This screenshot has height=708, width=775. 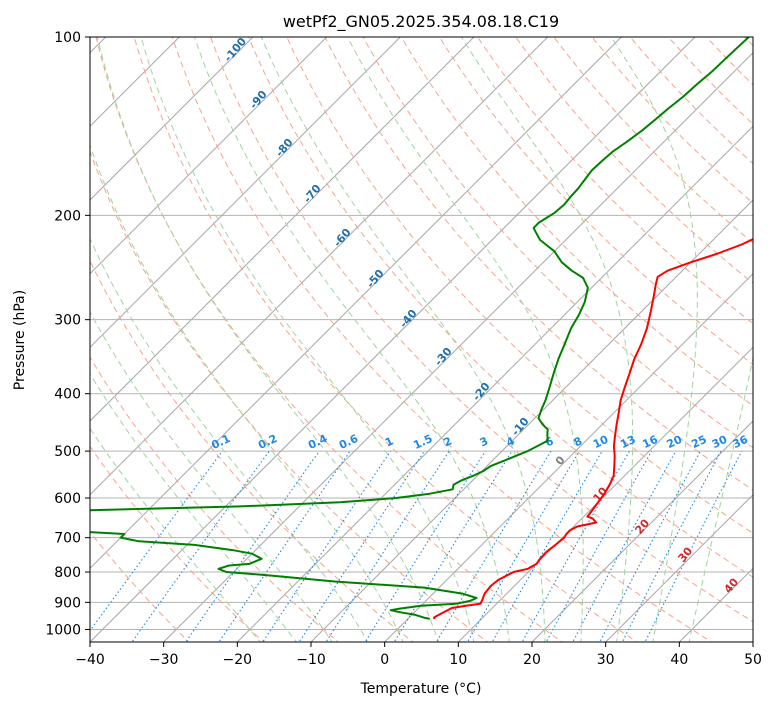 What do you see at coordinates (67, 38) in the screenshot?
I see `y-tick-label: 100` at bounding box center [67, 38].